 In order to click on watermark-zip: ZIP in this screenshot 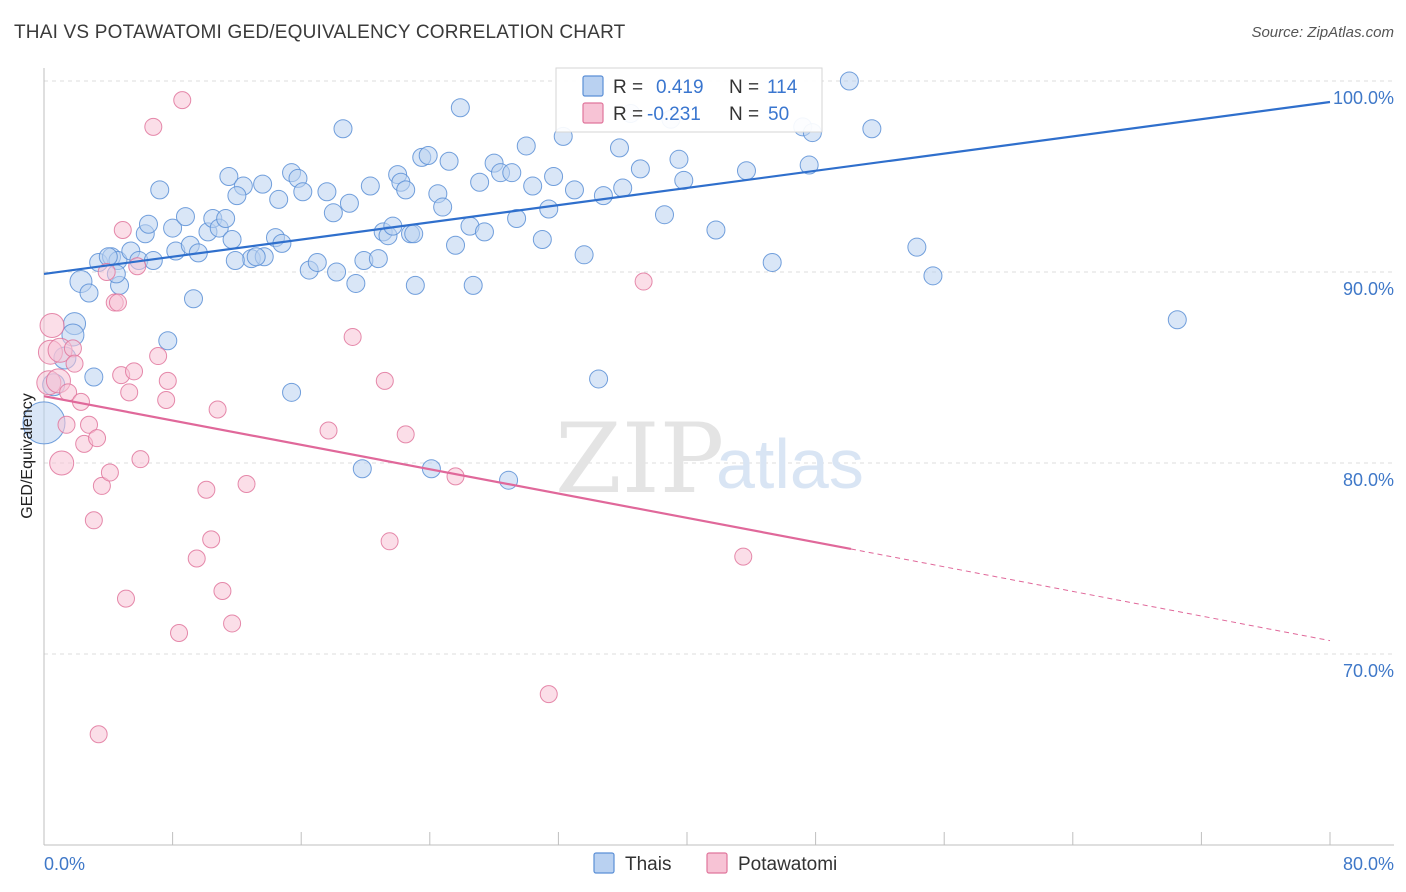, I will do `click(639, 459)`.